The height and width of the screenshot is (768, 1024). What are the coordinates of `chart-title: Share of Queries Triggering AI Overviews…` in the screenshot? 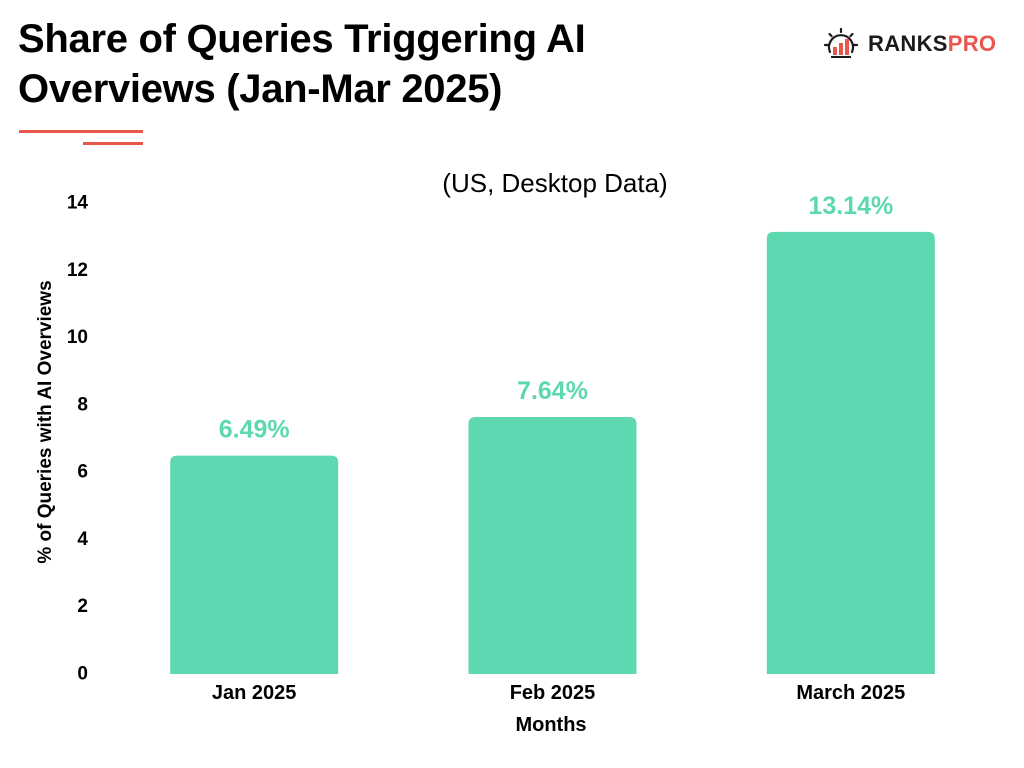 It's located at (302, 64).